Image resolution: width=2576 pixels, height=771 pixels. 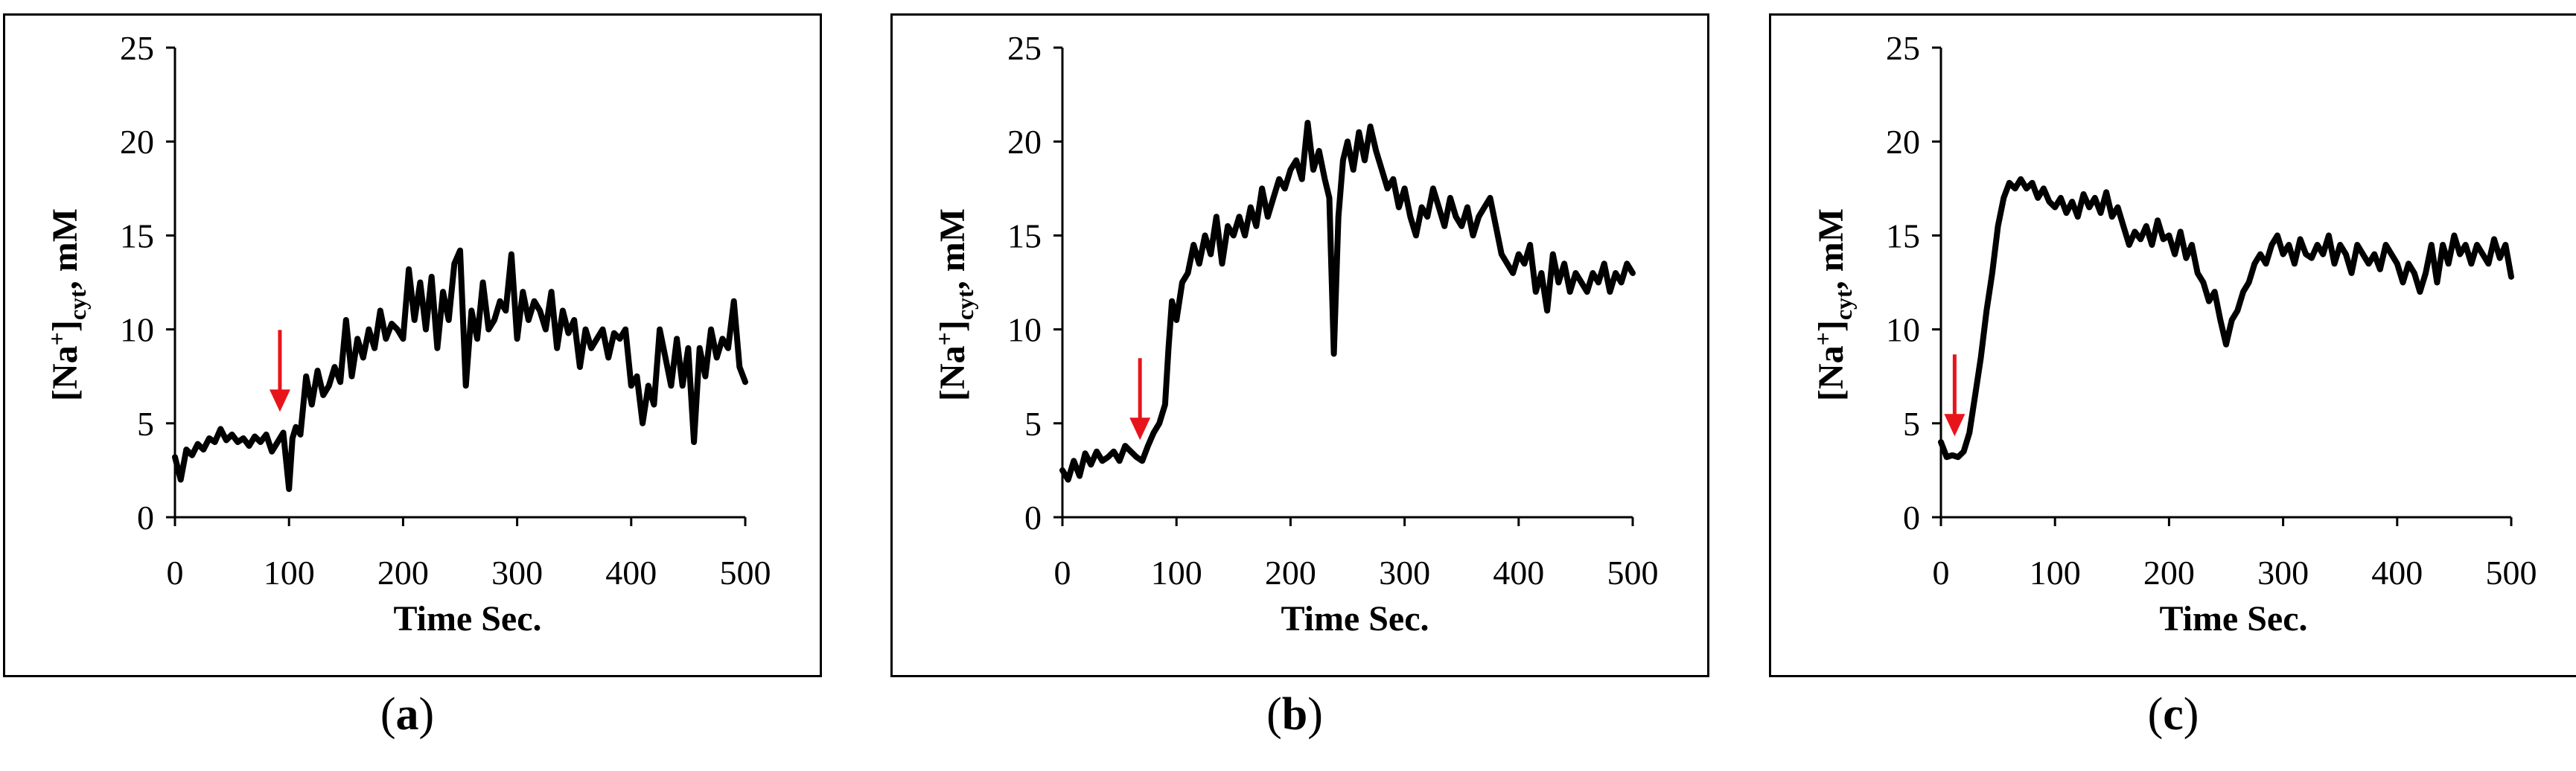 I want to click on caption-c: (c), so click(x=2173, y=714).